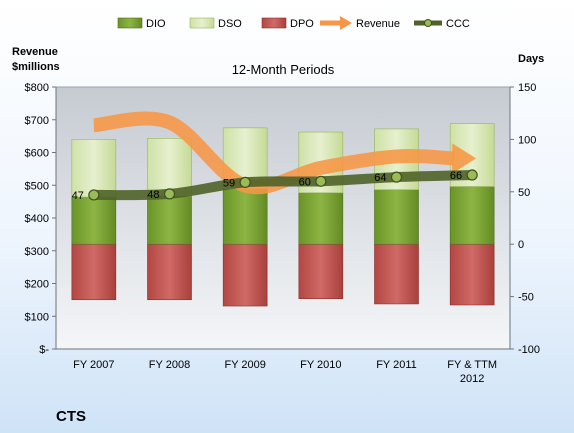 This screenshot has height=433, width=574. Describe the element at coordinates (36, 67) in the screenshot. I see `left-axis-label-line2: $millions` at that location.